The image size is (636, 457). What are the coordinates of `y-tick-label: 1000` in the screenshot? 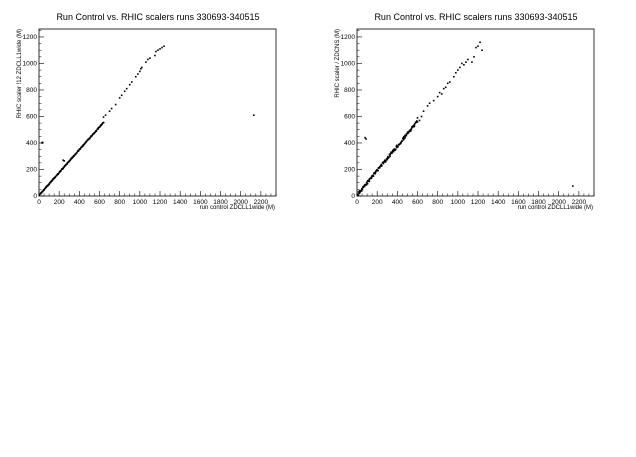 It's located at (30, 63).